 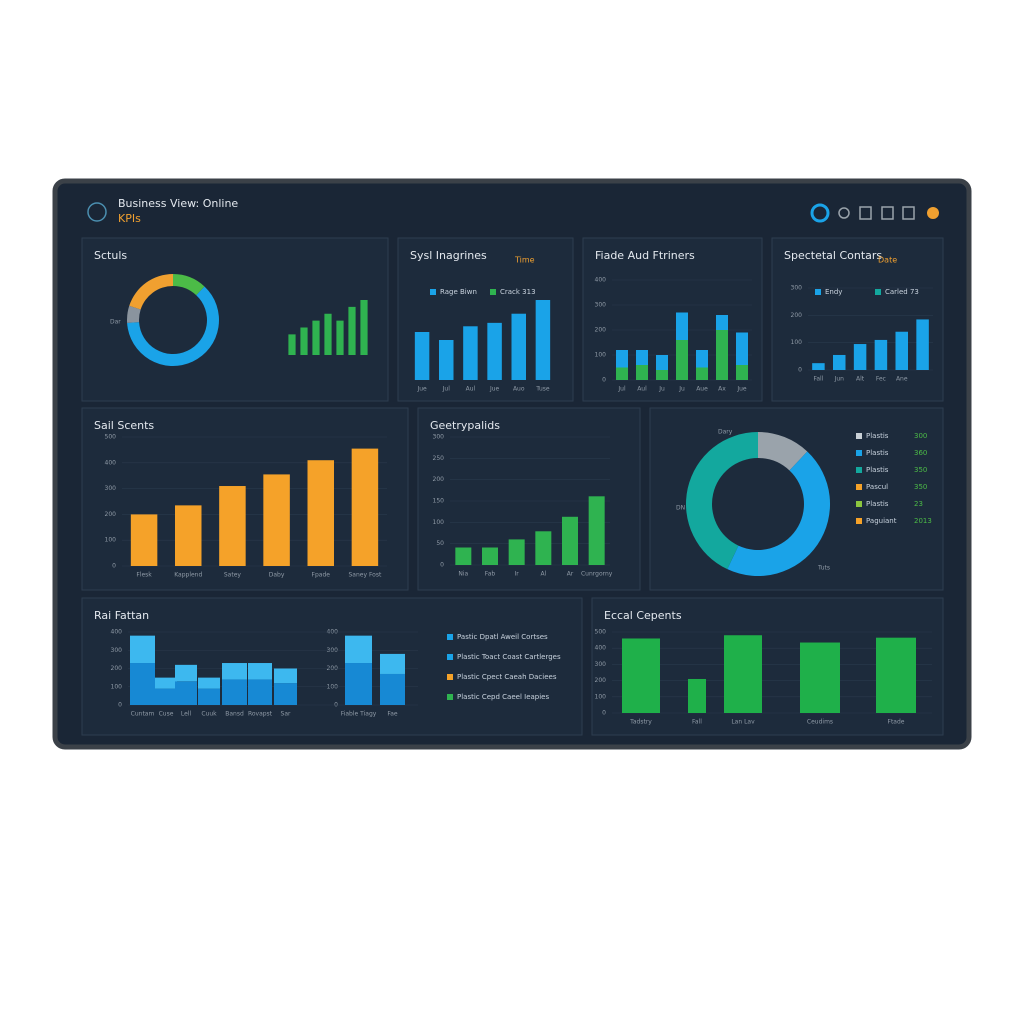 I want to click on x-tick-label: Fiable Tiagy, so click(x=359, y=714).